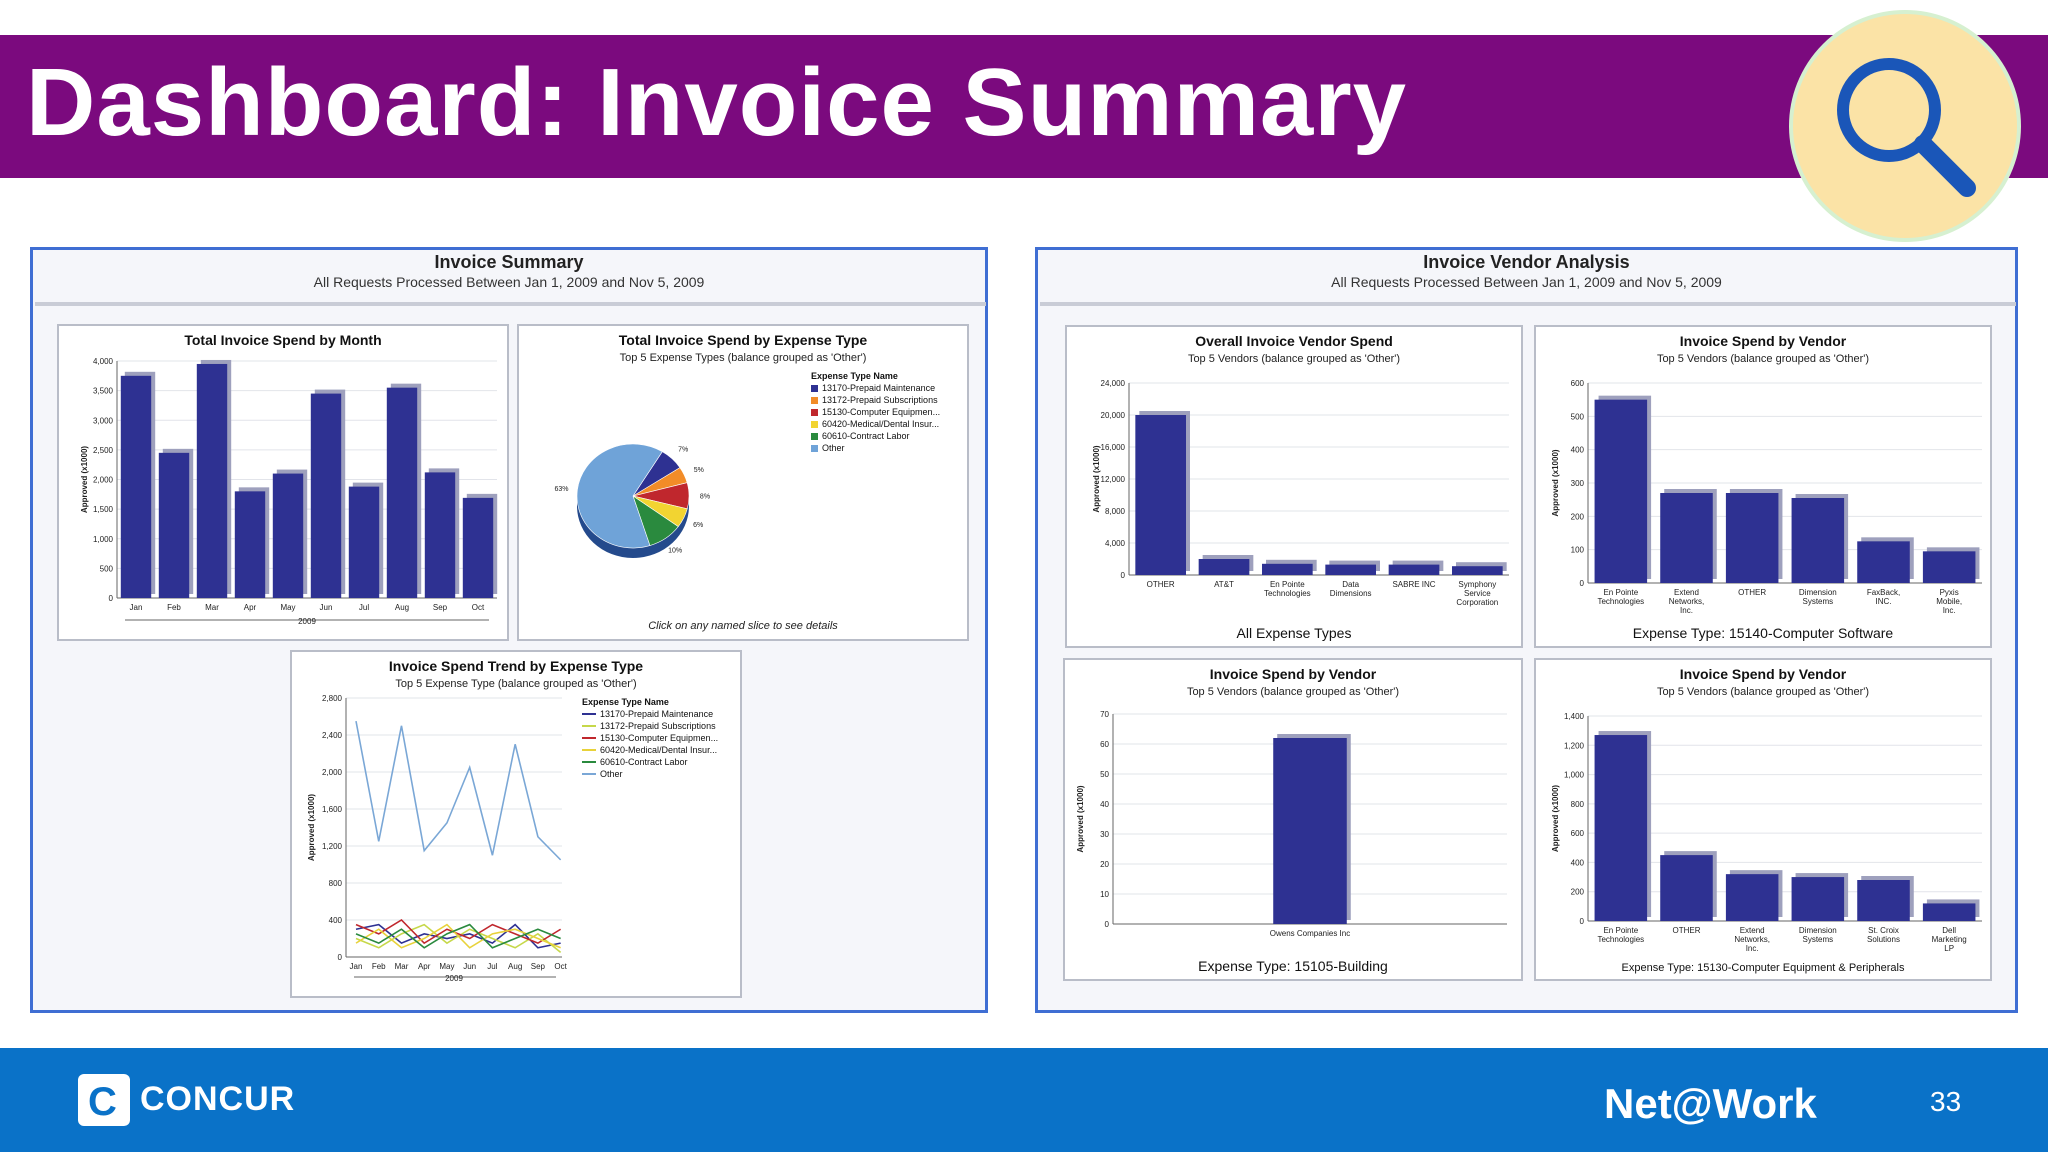  I want to click on y-tick-label: 24,000, so click(1113, 383).